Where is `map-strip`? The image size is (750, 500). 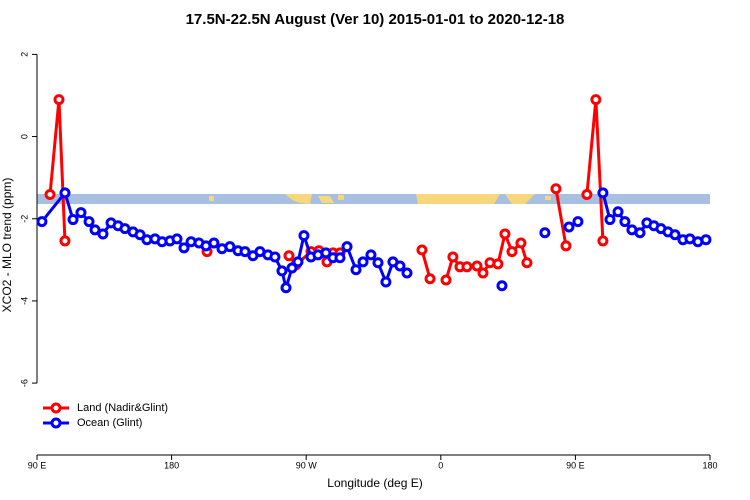 map-strip is located at coordinates (373, 199).